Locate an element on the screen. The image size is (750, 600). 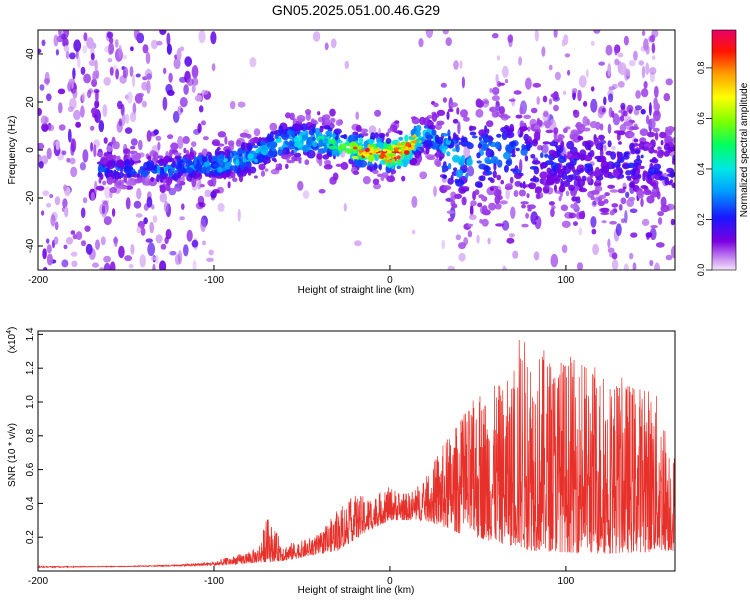
snr-y-multiplier: (x104) is located at coordinates (12, 340).